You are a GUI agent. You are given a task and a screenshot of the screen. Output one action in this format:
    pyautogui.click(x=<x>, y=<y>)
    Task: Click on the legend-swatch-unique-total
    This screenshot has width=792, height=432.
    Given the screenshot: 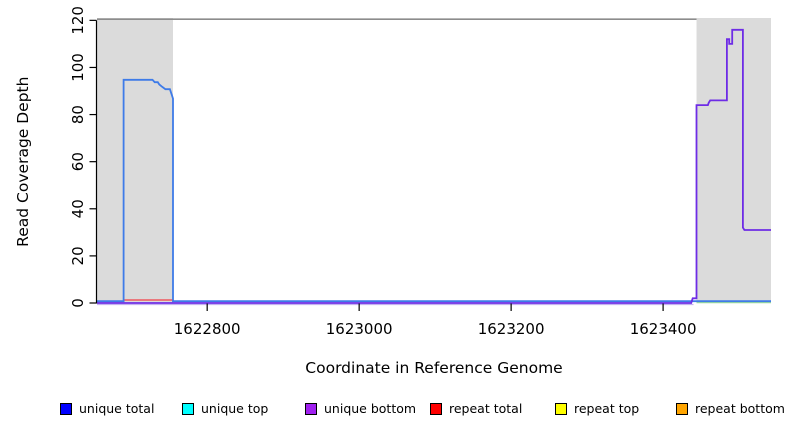 What is the action you would take?
    pyautogui.click(x=66, y=408)
    